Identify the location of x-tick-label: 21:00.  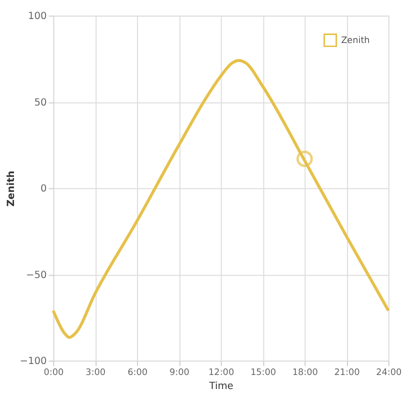
(347, 373).